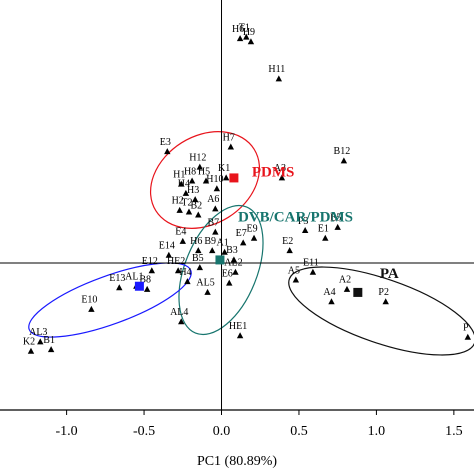 The image size is (474, 474). What do you see at coordinates (38, 332) in the screenshot?
I see `point-label: AL3` at bounding box center [38, 332].